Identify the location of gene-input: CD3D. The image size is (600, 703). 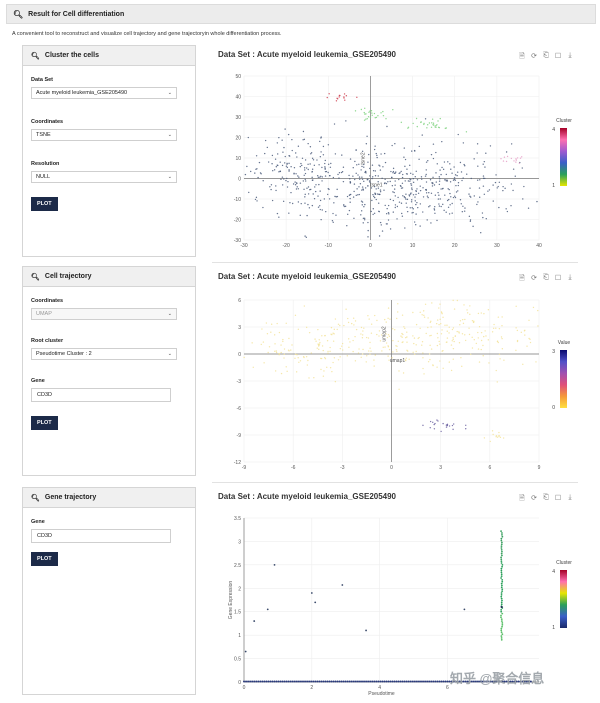
(101, 395).